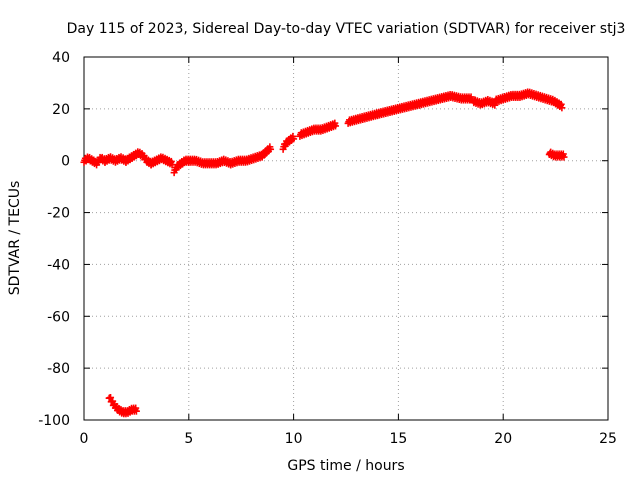 The height and width of the screenshot is (480, 640). Describe the element at coordinates (84, 439) in the screenshot. I see `x-tick-label: 0` at that location.